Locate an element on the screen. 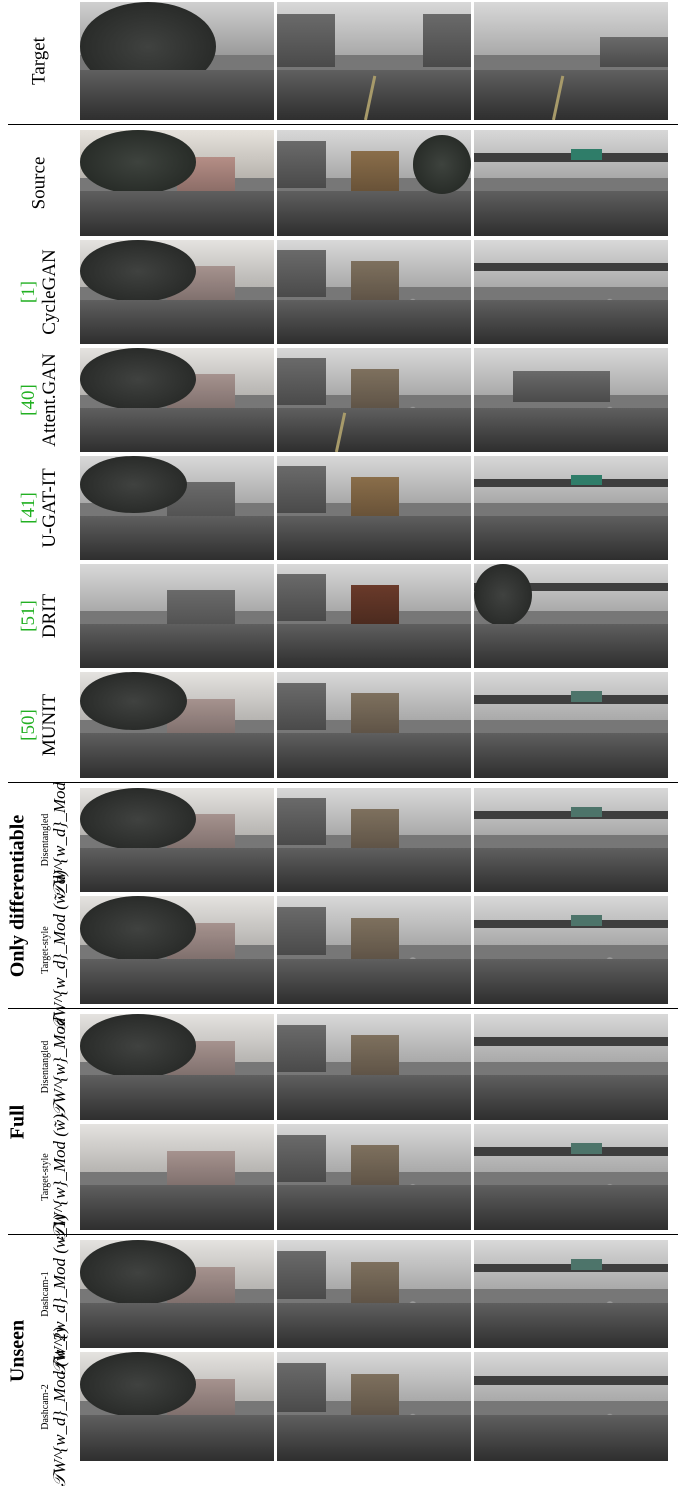  row-label-text: DRIT is located at coordinates (49, 616).